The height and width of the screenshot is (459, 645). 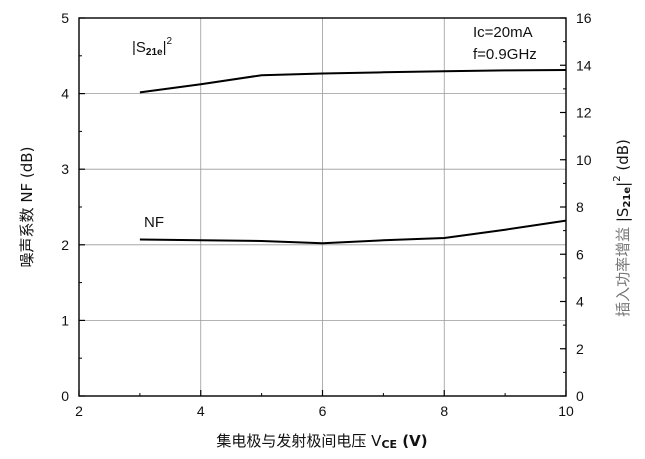 I want to click on annotation-freq: f=0.9GHz, so click(x=505, y=54).